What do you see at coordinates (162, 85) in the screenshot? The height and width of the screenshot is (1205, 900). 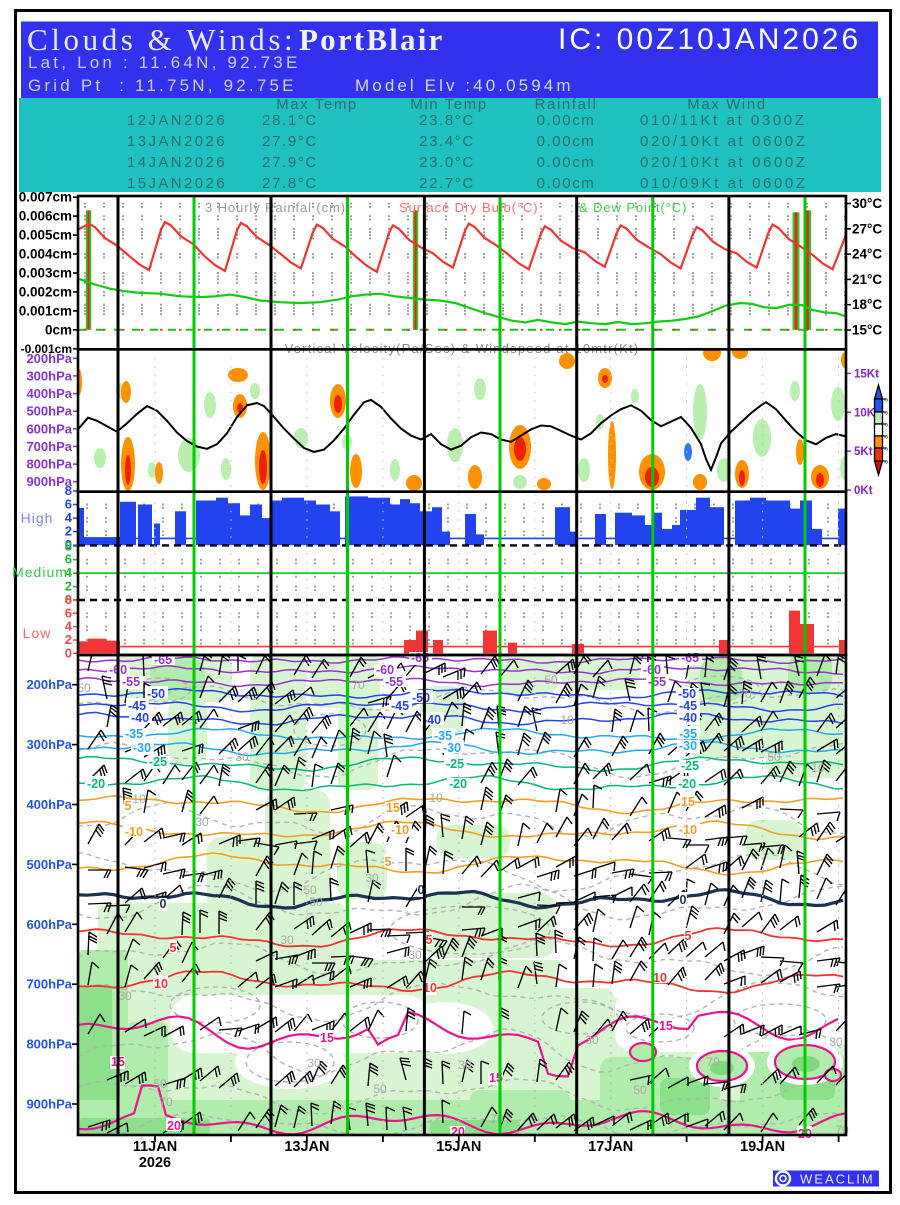 I see `svg-text: Grid Pt : 11.75N, 92.75E` at bounding box center [162, 85].